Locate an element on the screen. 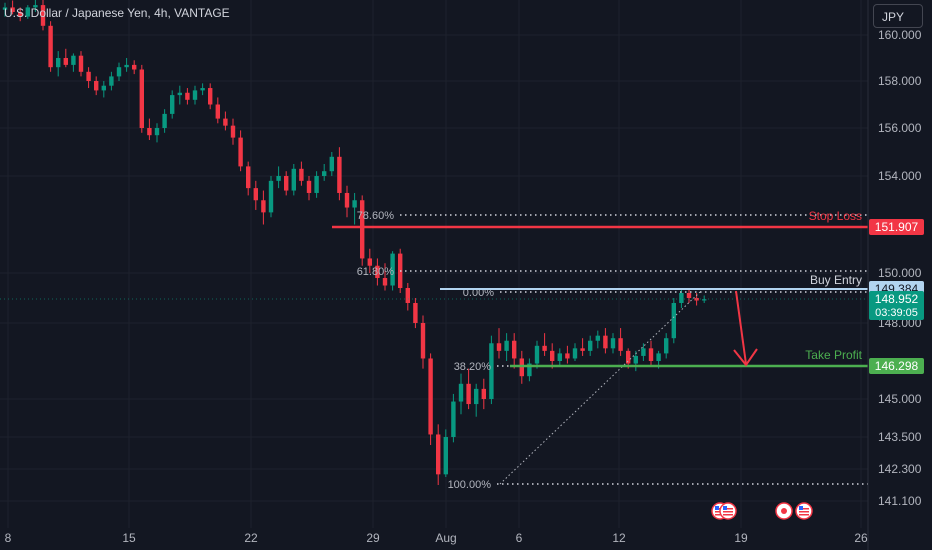  currency-button: JPY is located at coordinates (898, 16).